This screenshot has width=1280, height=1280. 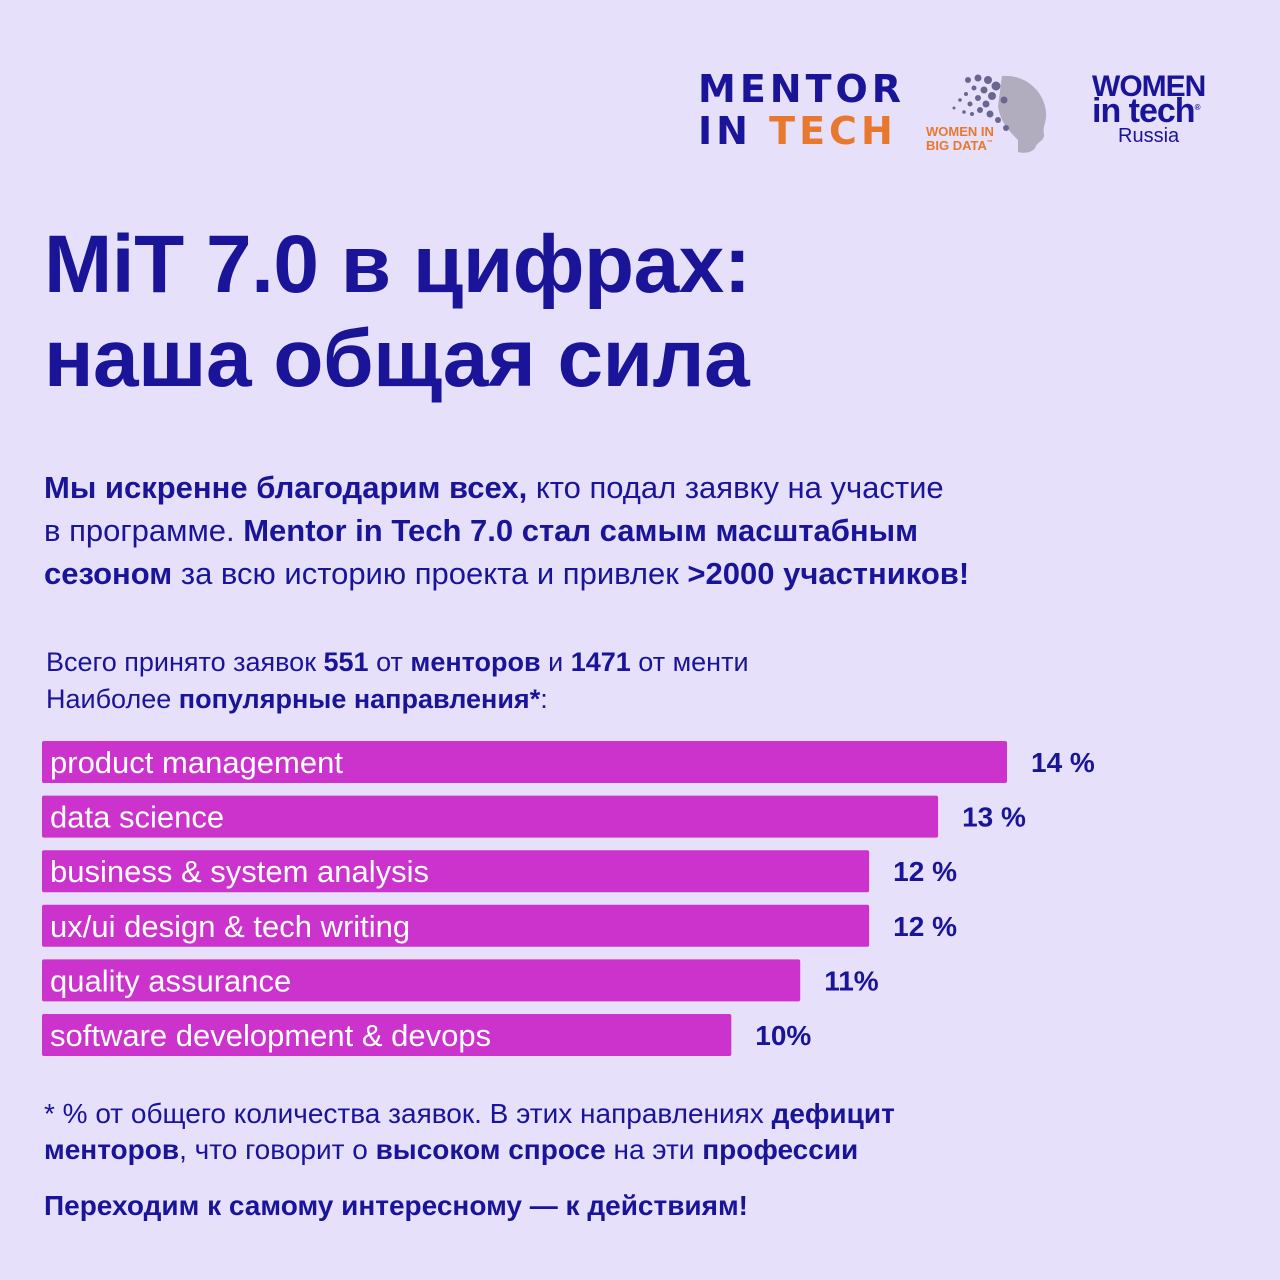 I want to click on stats-text-5: Наиболее, so click(x=112, y=699).